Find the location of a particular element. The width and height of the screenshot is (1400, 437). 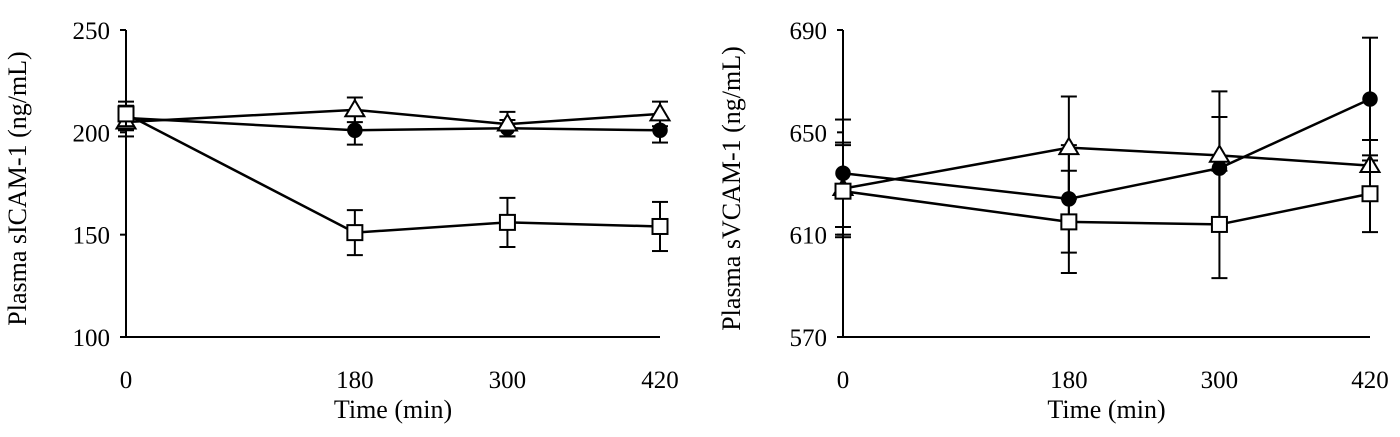

y-tick-label: 650 is located at coordinates (809, 133).